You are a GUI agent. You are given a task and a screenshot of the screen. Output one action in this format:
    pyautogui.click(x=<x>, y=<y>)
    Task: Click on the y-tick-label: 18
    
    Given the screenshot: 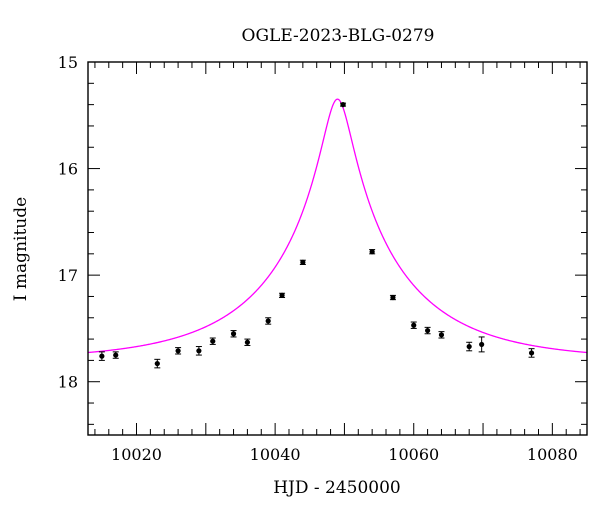 What is the action you would take?
    pyautogui.click(x=68, y=382)
    